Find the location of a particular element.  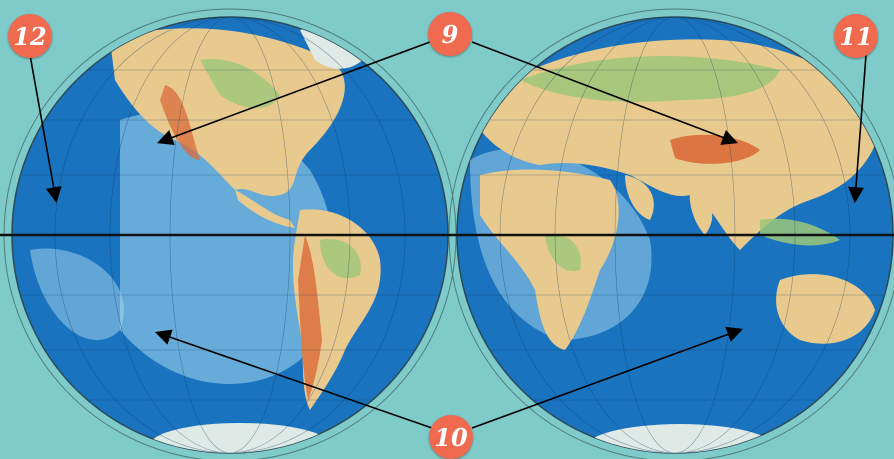

marker-12: 12 is located at coordinates (30, 36).